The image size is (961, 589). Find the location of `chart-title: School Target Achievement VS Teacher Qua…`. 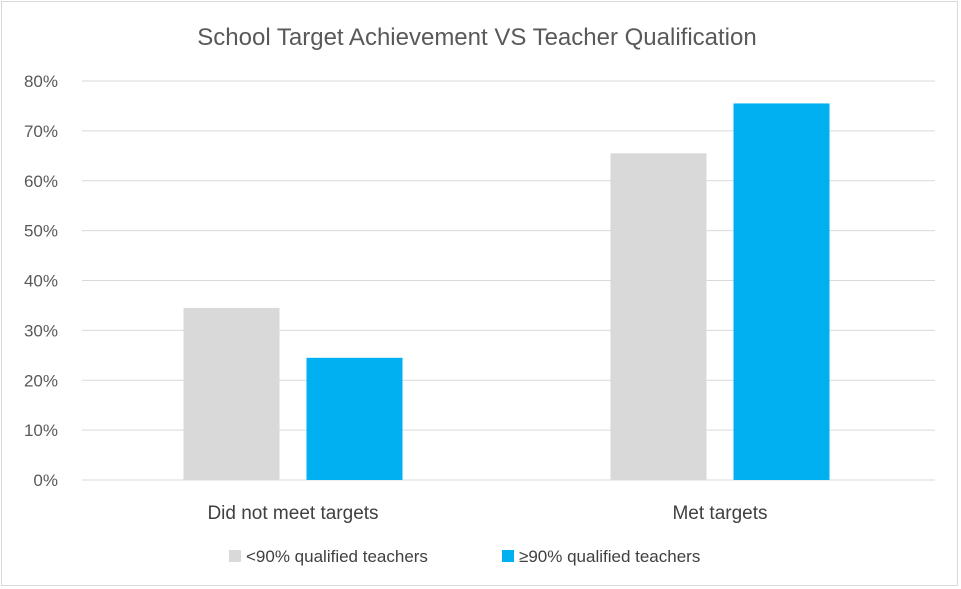

chart-title: School Target Achievement VS Teacher Qua… is located at coordinates (476, 37).